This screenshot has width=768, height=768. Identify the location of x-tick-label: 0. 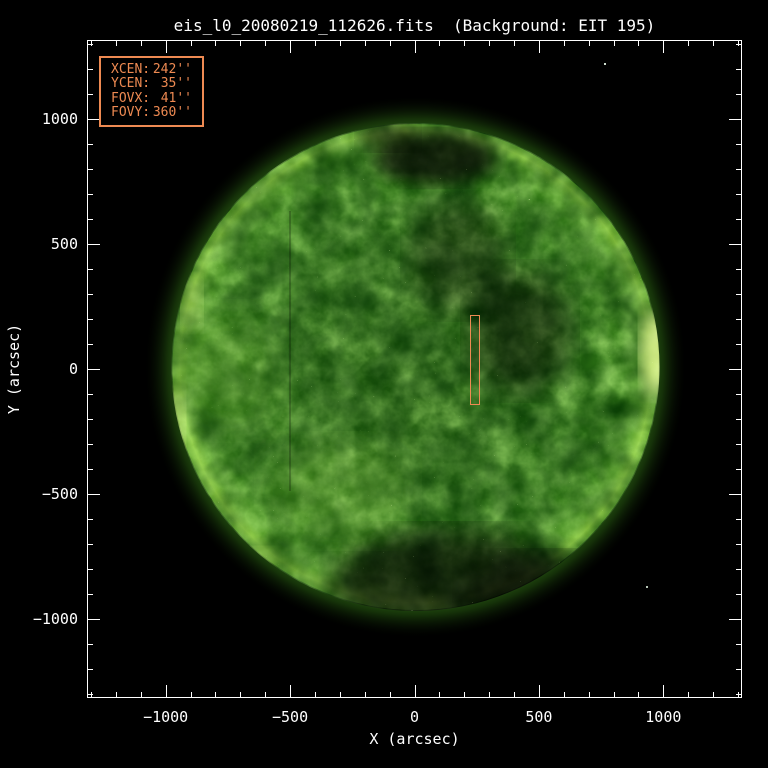
(414, 717).